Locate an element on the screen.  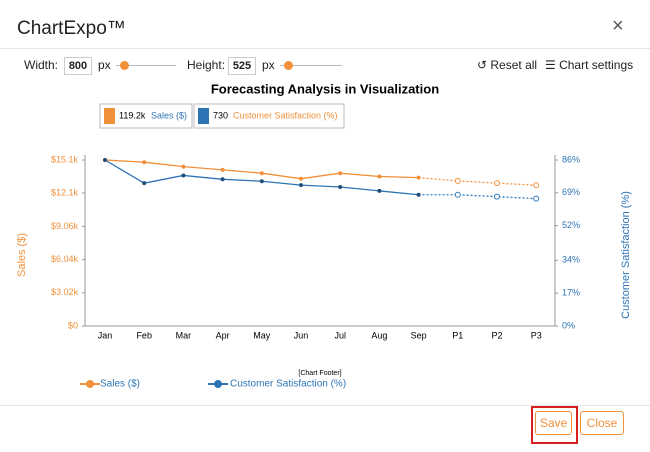
reset-button: ↺ Reset all is located at coordinates (507, 65).